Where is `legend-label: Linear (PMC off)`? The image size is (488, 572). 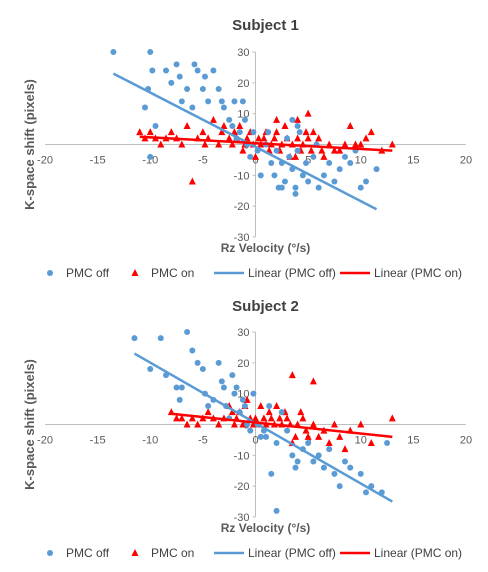 legend-label: Linear (PMC off) is located at coordinates (292, 553).